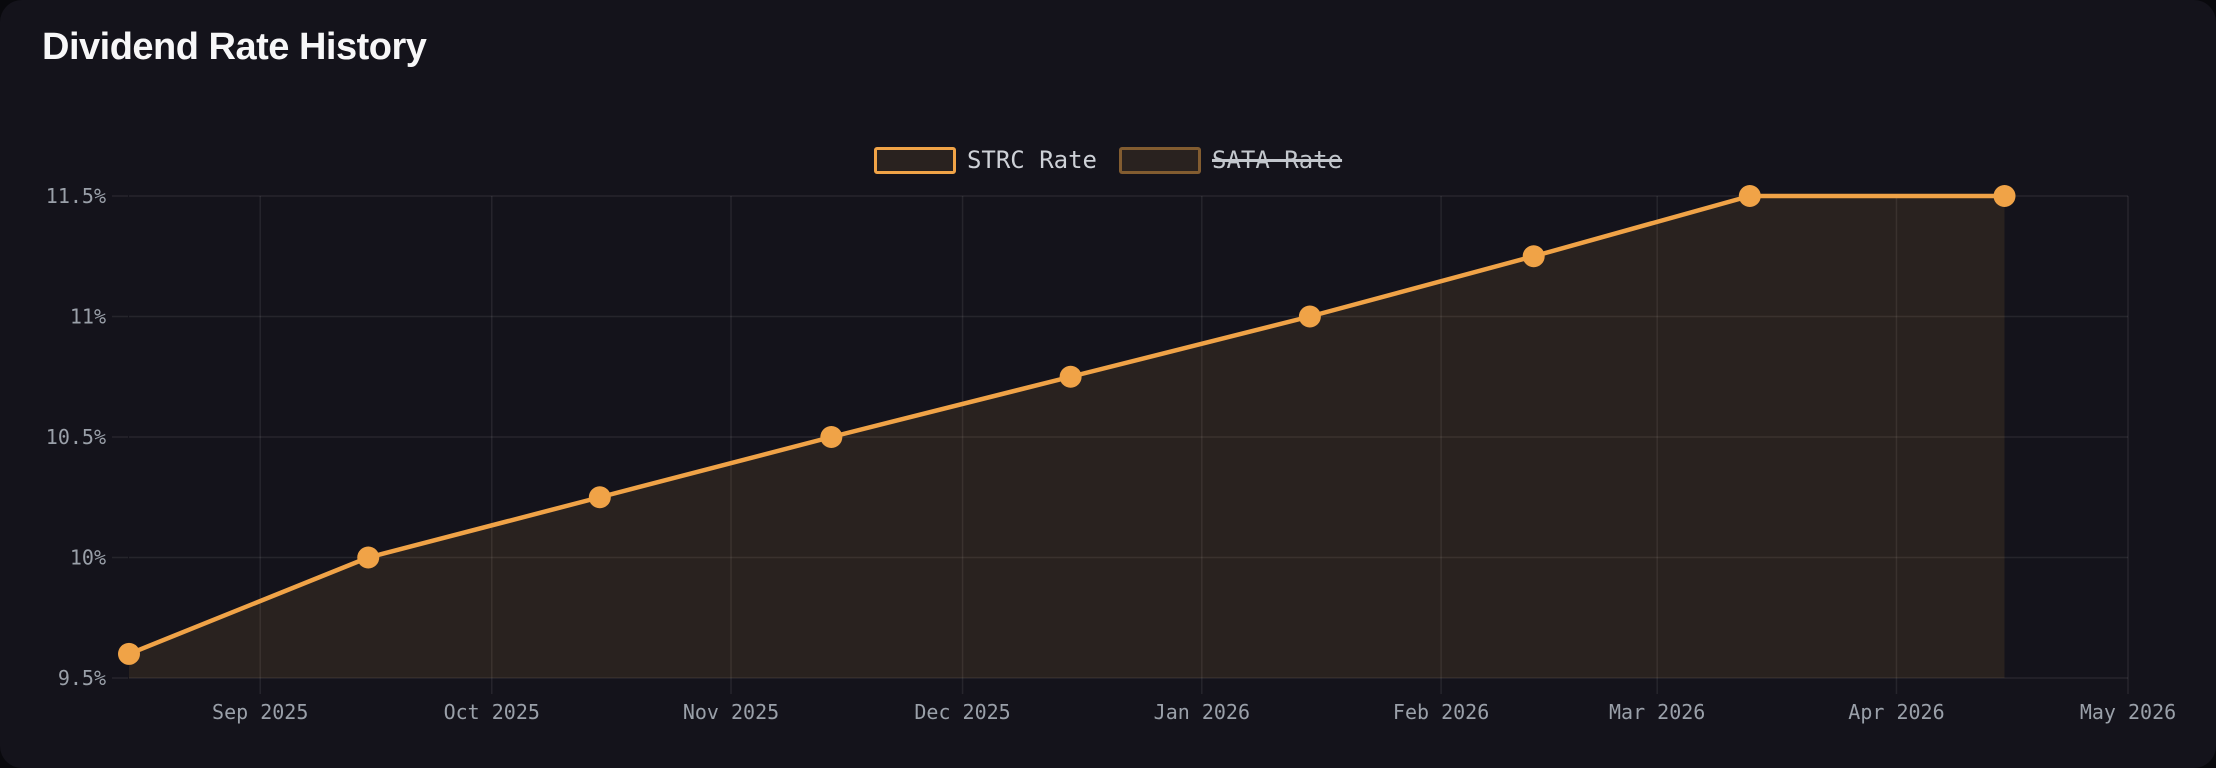 The width and height of the screenshot is (2216, 768). Describe the element at coordinates (234, 47) in the screenshot. I see `chart-title: Dividend Rate History` at that location.